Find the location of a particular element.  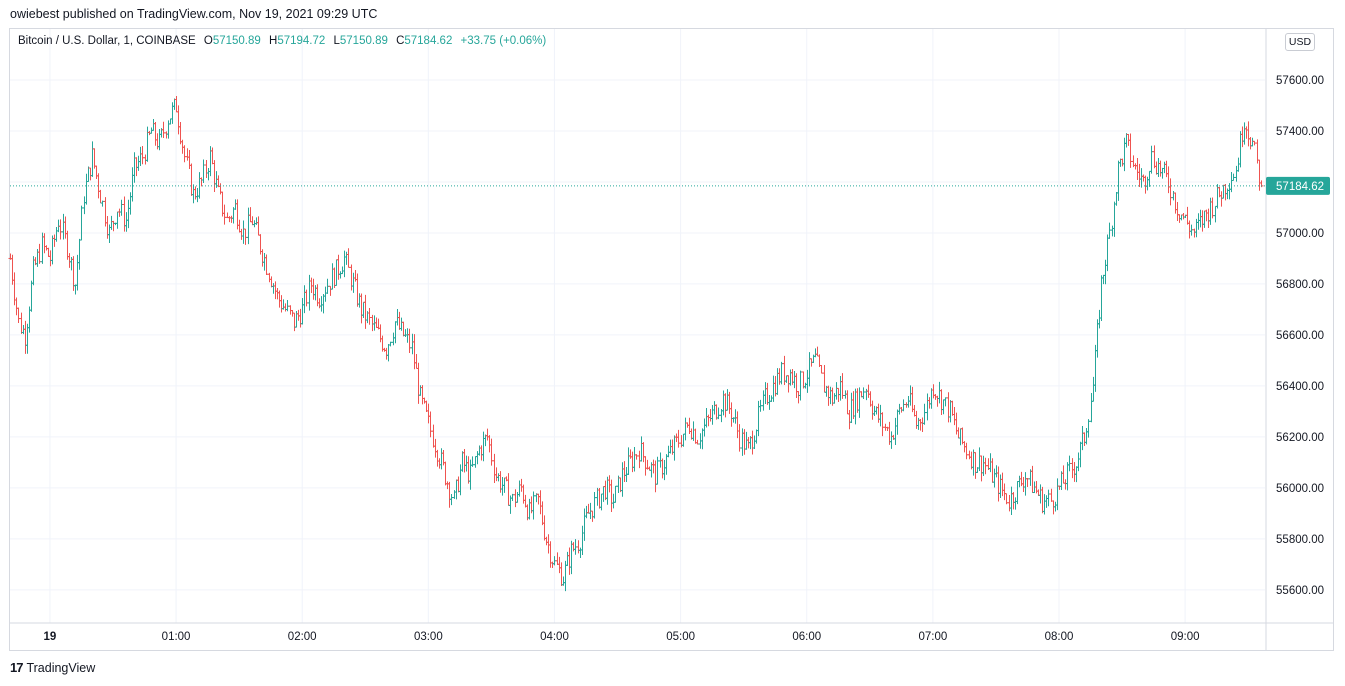

y-axis-tick-label: 55800.00 is located at coordinates (1300, 540).